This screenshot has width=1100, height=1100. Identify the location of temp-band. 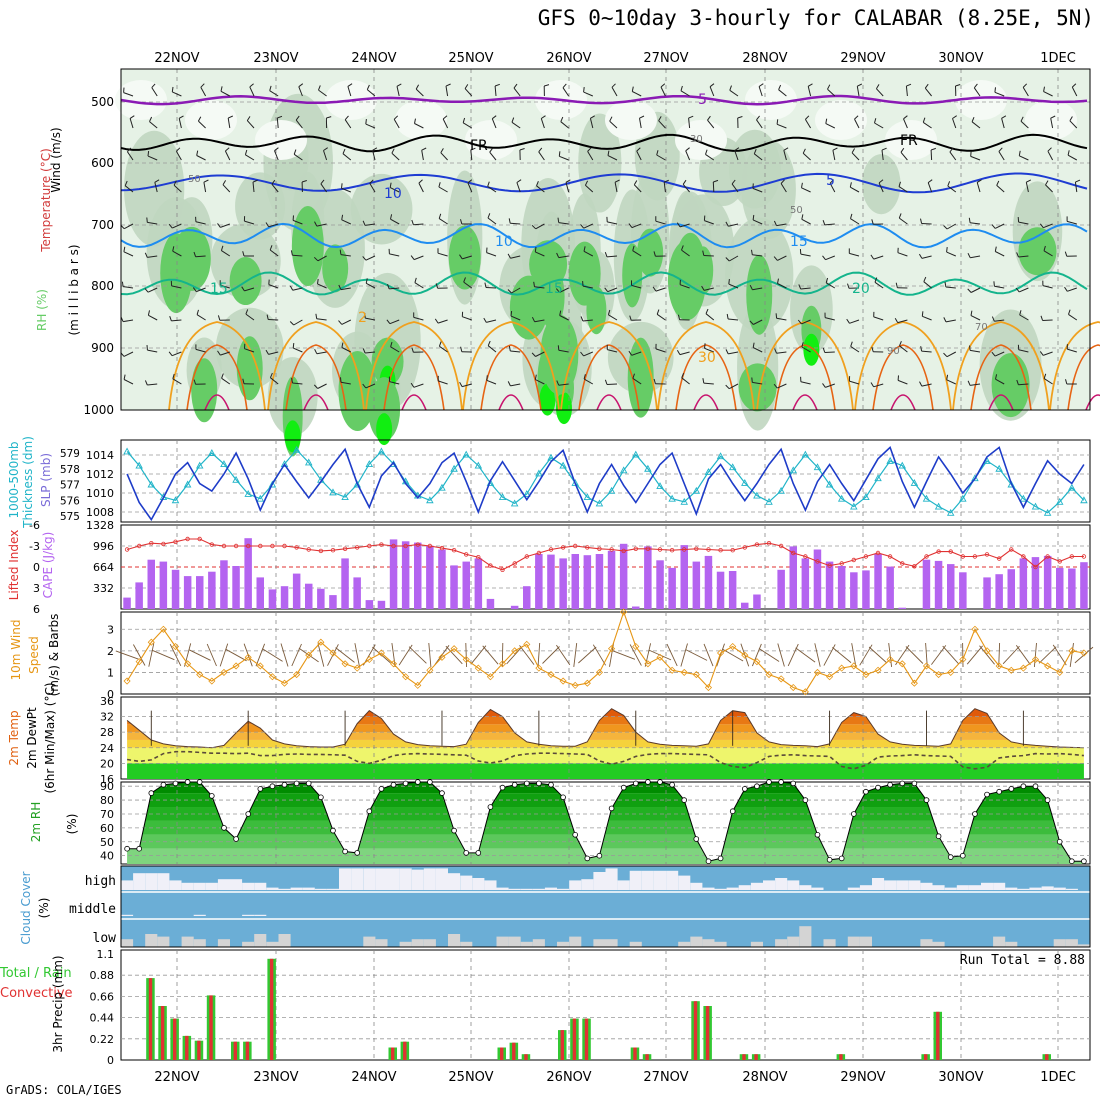
(605, 771).